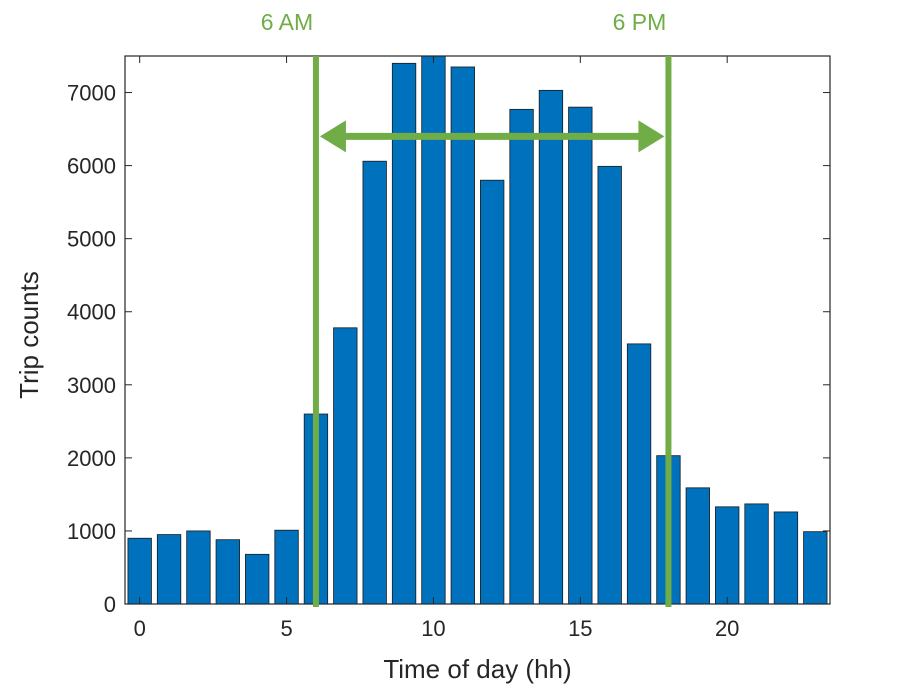 This screenshot has height=687, width=907. What do you see at coordinates (91, 93) in the screenshot?
I see `y-tick-label: 7000` at bounding box center [91, 93].